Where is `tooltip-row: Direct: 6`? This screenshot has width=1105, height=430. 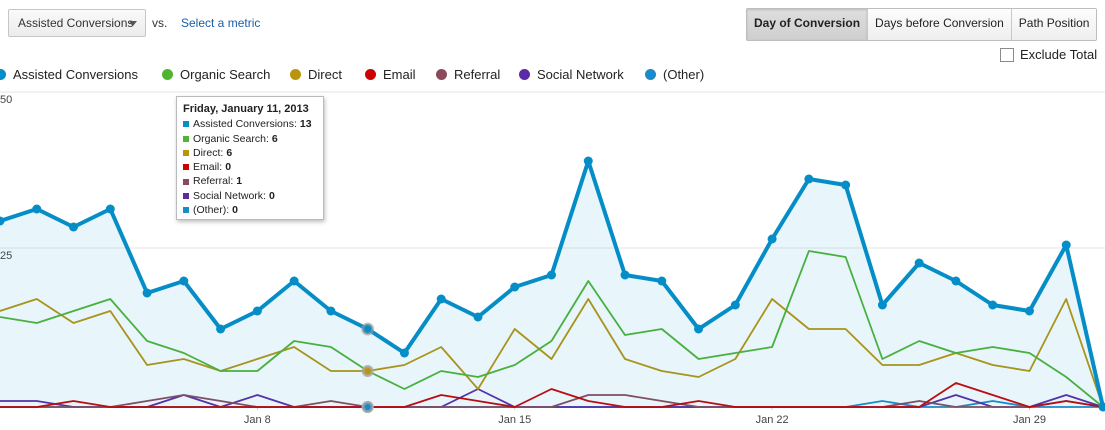
tooltip-row: Direct: 6 is located at coordinates (250, 153).